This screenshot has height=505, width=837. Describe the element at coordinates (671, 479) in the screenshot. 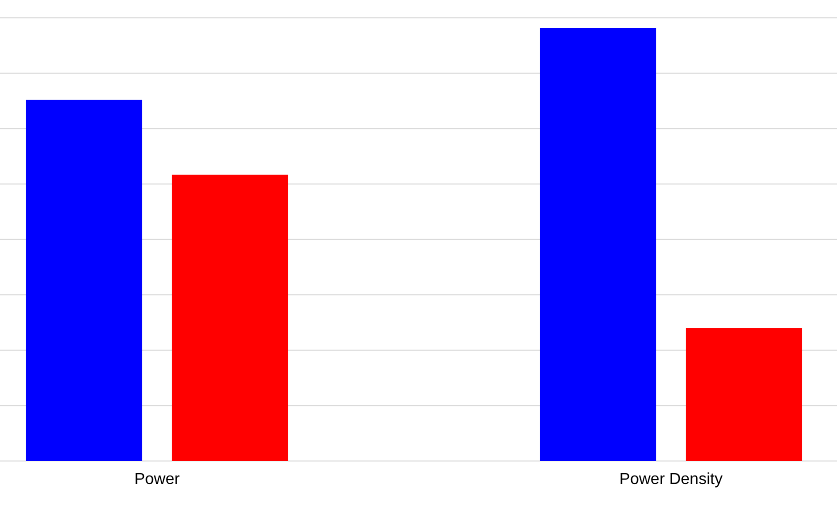

I see `x-tick-label: Power Density` at that location.